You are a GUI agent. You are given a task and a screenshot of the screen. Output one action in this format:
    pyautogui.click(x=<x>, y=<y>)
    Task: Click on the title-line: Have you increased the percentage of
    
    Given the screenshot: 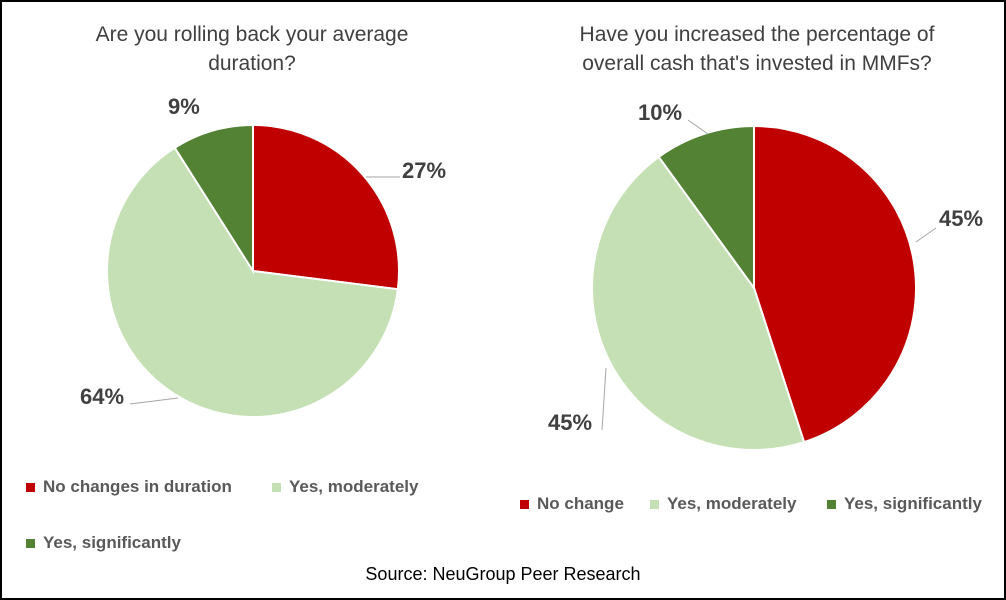 What is the action you would take?
    pyautogui.click(x=757, y=34)
    